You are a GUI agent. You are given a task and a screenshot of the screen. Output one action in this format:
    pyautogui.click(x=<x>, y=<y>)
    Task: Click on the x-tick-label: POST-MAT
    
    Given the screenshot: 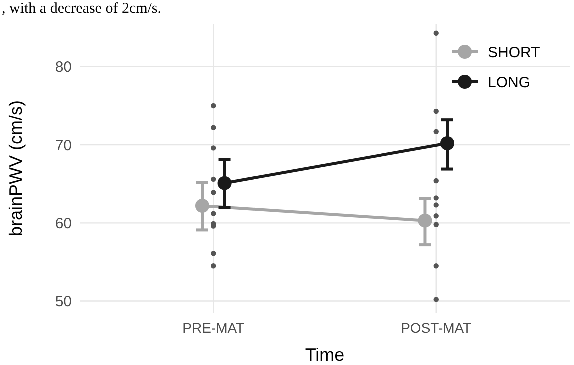 What is the action you would take?
    pyautogui.click(x=436, y=328)
    